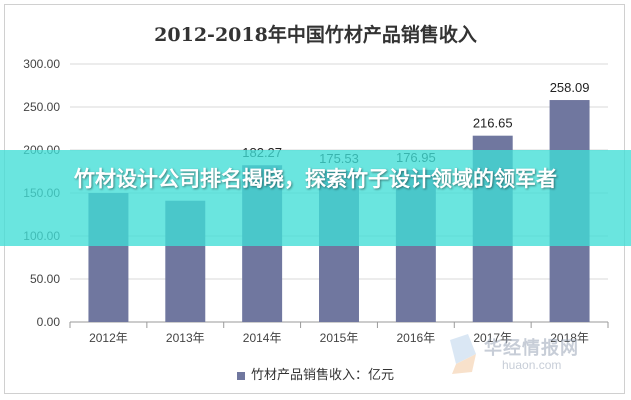 The height and width of the screenshot is (400, 631). I want to click on data-label: 258.09, so click(570, 87).